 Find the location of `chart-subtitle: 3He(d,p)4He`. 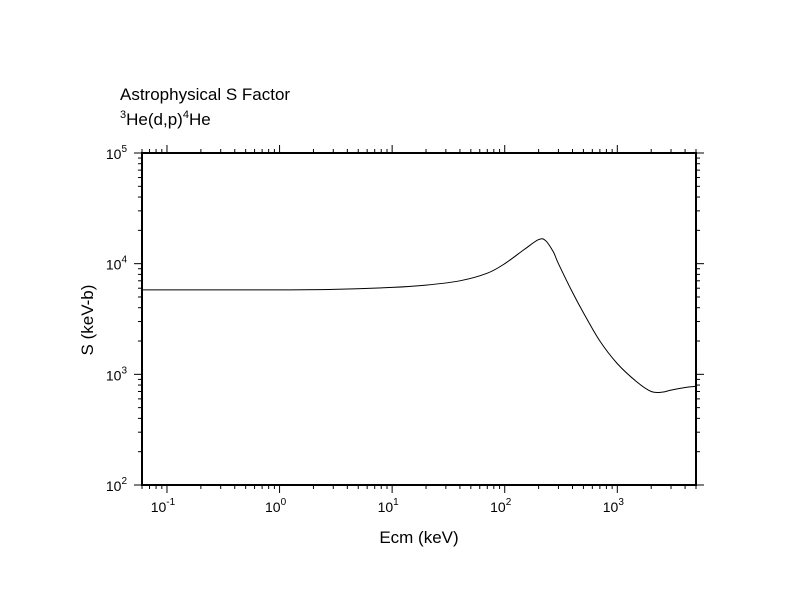

chart-subtitle: 3He(d,p)4He is located at coordinates (165, 119).